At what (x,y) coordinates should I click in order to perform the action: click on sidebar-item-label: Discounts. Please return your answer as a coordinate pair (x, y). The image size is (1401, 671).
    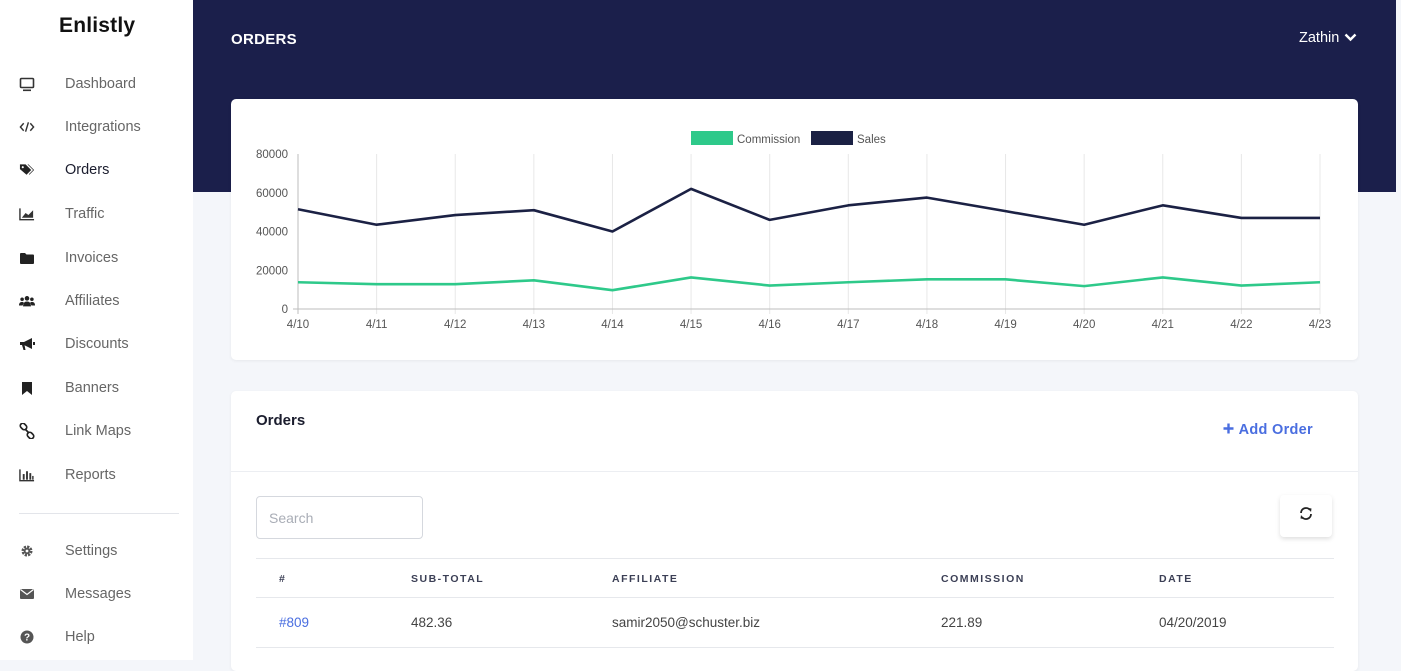
    Looking at the image, I should click on (97, 344).